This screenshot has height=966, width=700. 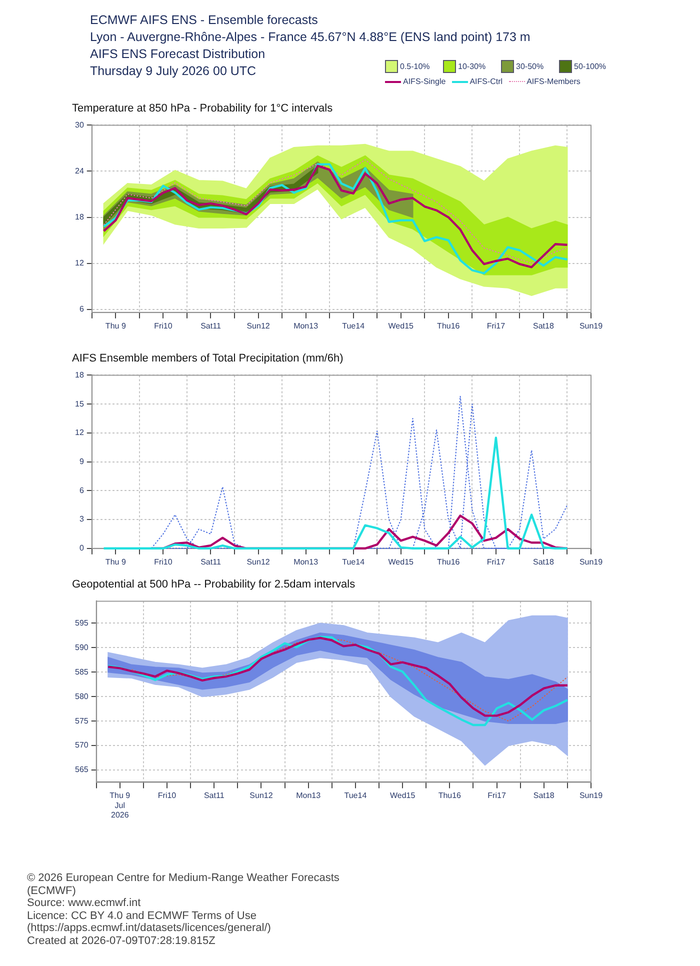 What do you see at coordinates (79, 125) in the screenshot?
I see `y-tick-label: 30` at bounding box center [79, 125].